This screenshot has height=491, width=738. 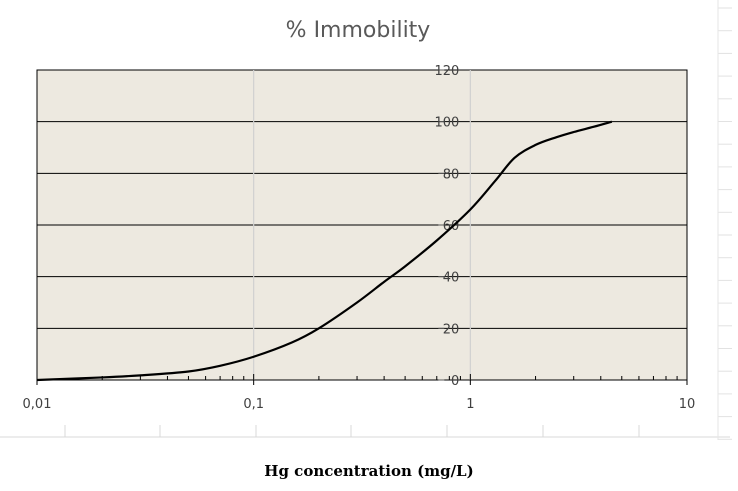 What do you see at coordinates (451, 329) in the screenshot?
I see `y-tick-label: 20` at bounding box center [451, 329].